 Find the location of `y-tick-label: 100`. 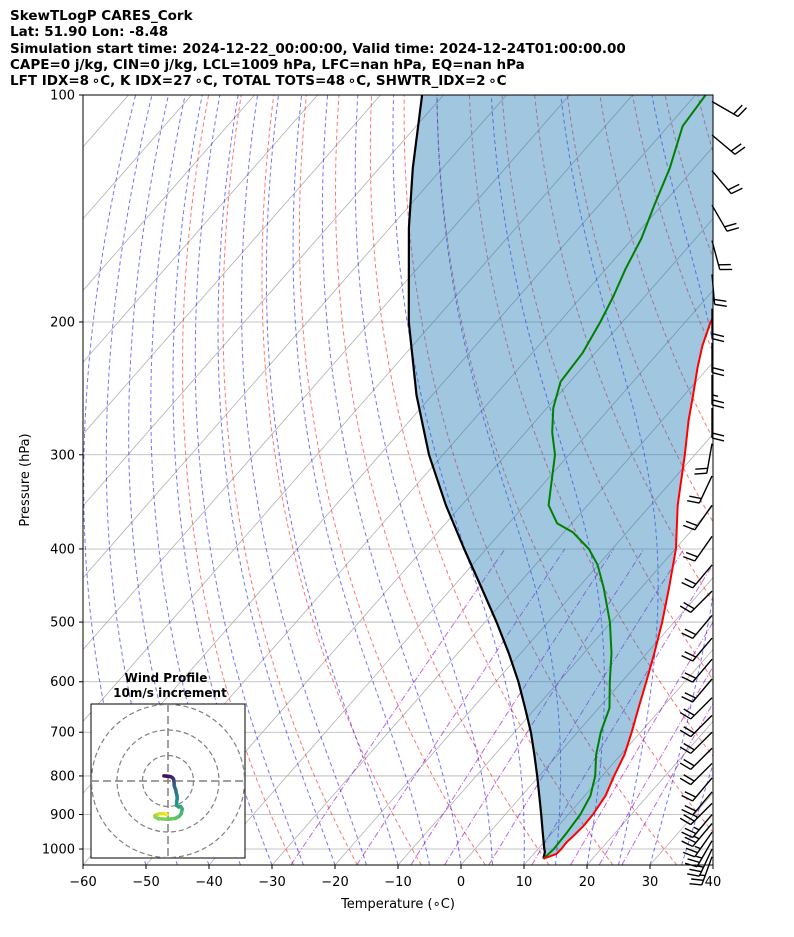

y-tick-label: 100 is located at coordinates (62, 96).